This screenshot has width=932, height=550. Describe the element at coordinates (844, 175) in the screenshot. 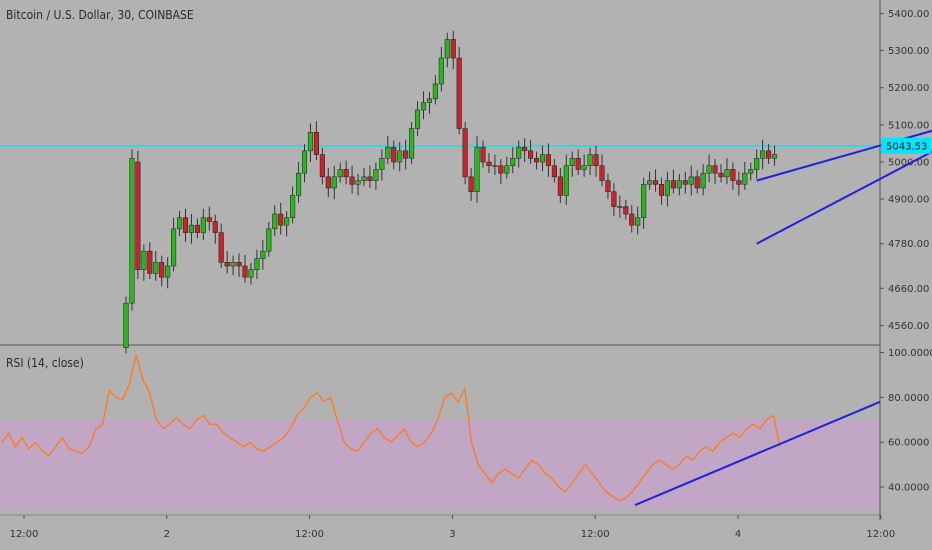

I see `wedge-lower-trendline` at that location.